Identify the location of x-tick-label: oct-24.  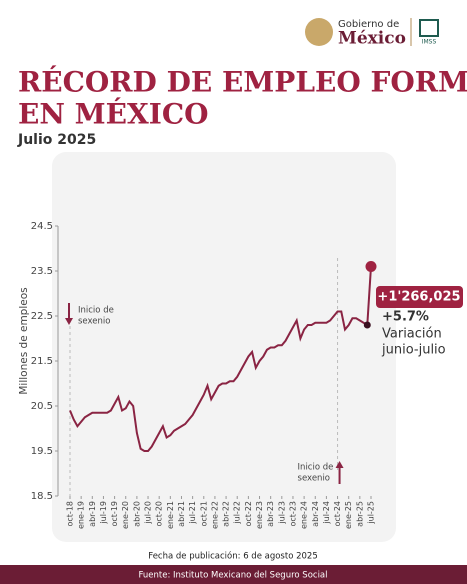
(337, 514).